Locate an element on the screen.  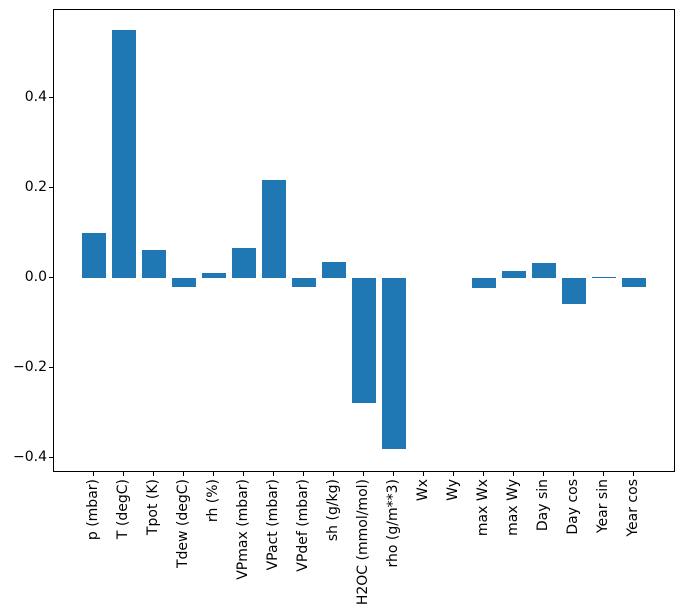
y-tick-label: 0.2 is located at coordinates (35, 187).